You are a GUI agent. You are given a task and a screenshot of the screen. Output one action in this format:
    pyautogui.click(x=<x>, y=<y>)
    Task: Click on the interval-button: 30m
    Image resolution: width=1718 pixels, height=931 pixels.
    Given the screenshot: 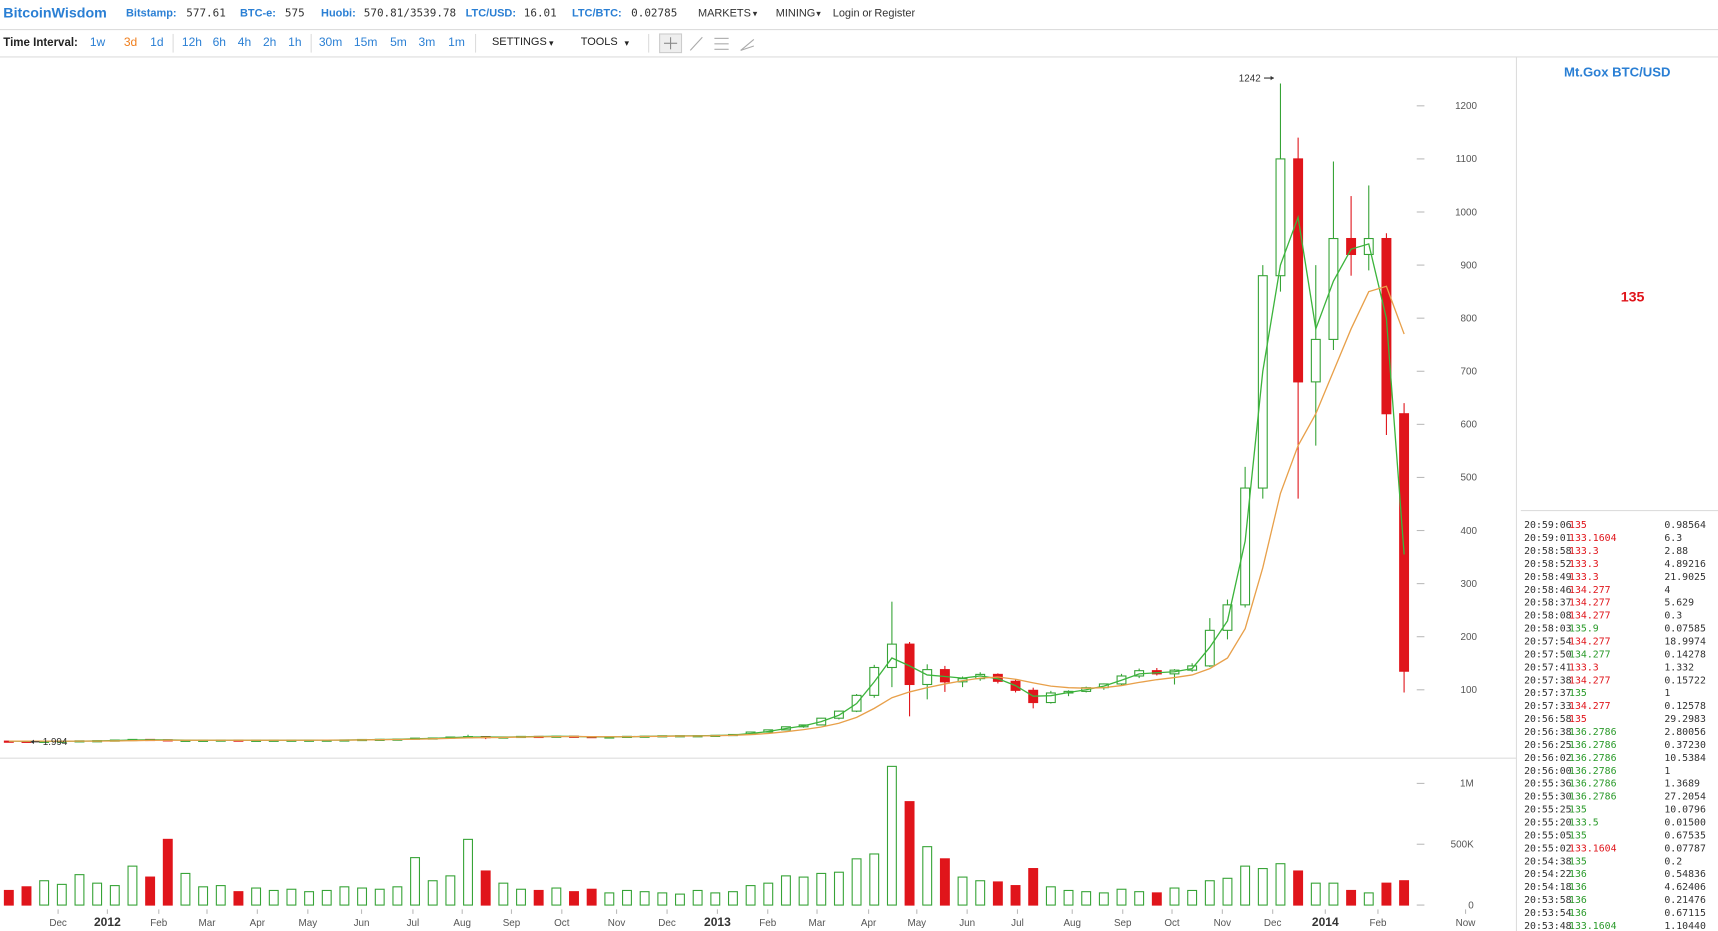 What is the action you would take?
    pyautogui.click(x=330, y=43)
    